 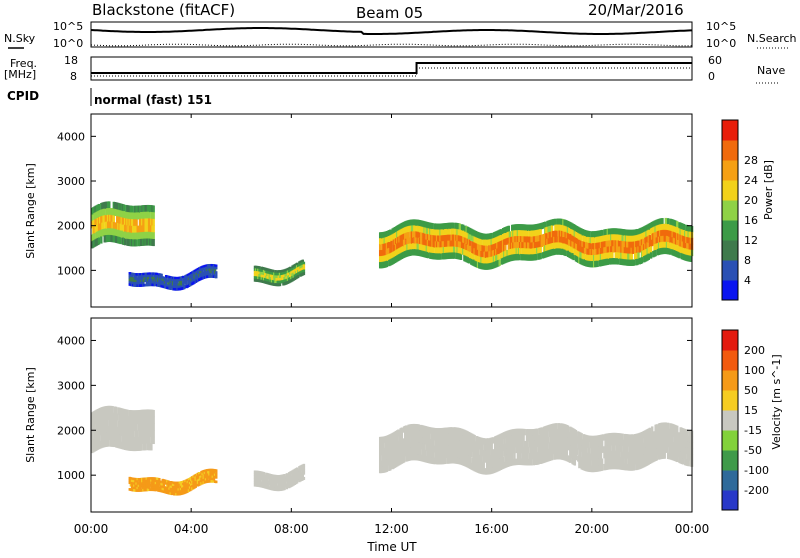 I want to click on power-colorbar-tick-2: 12, so click(x=751, y=240).